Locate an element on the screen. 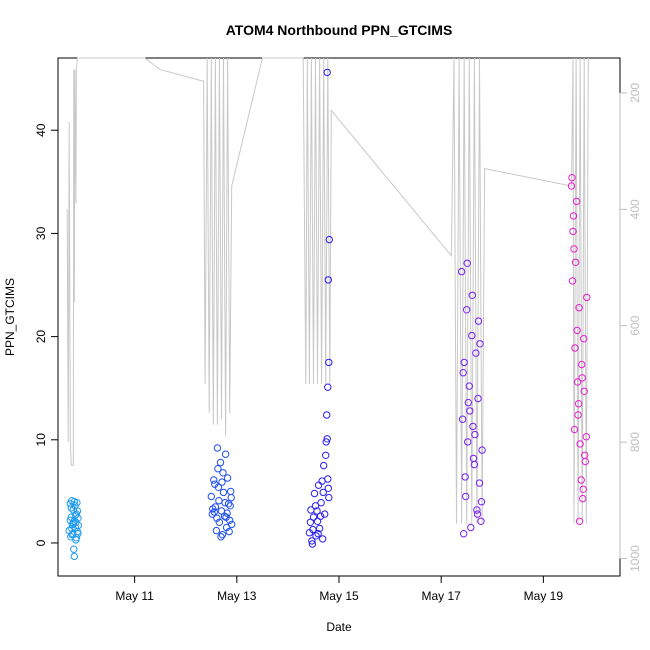 This screenshot has width=650, height=650. y-tick-label: 0 is located at coordinates (41, 542).